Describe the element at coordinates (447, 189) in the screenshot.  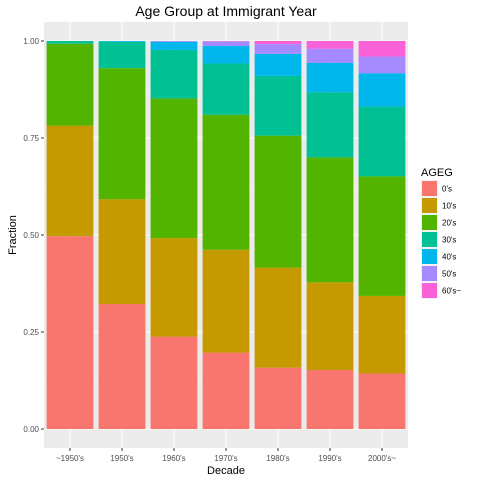
I see `legend-label: 0's` at that location.